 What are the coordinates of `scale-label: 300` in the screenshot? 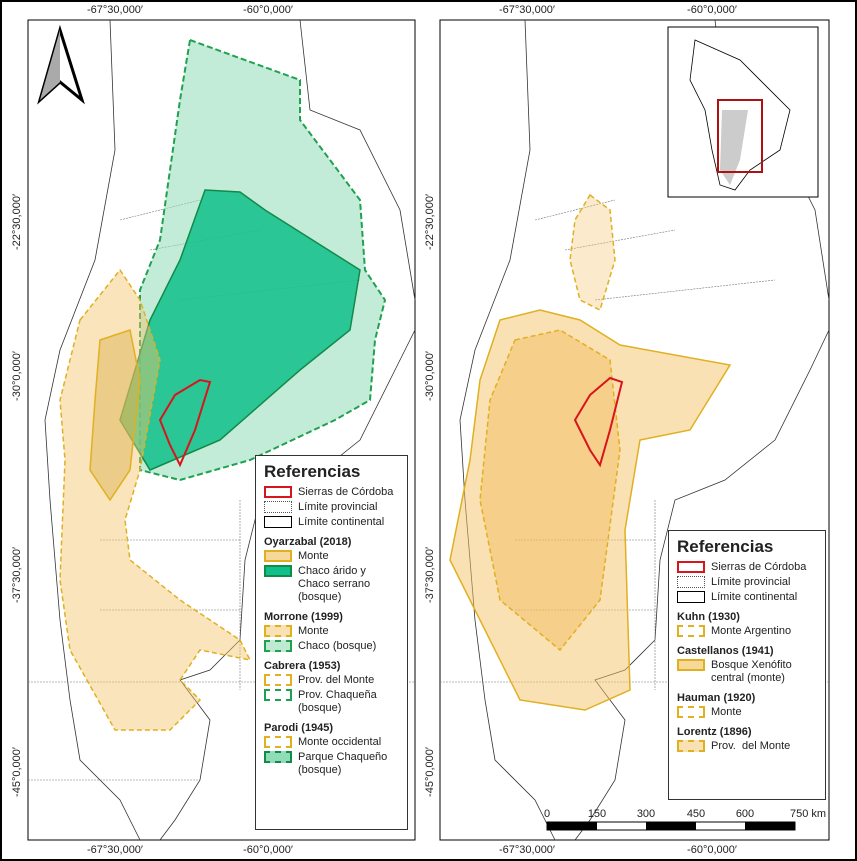 It's located at (646, 814).